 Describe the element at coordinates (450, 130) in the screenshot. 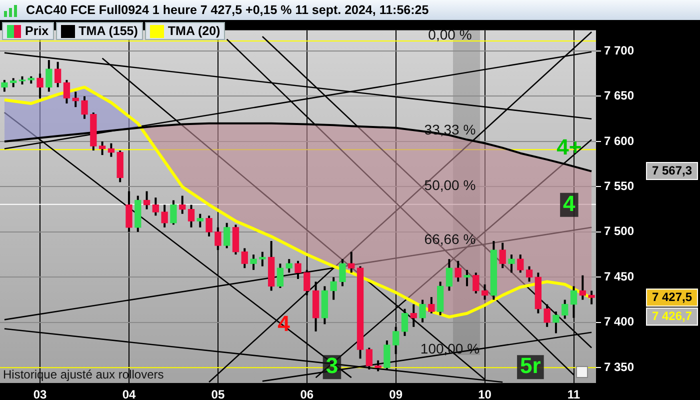

I see `annotation: 33,33 %` at that location.